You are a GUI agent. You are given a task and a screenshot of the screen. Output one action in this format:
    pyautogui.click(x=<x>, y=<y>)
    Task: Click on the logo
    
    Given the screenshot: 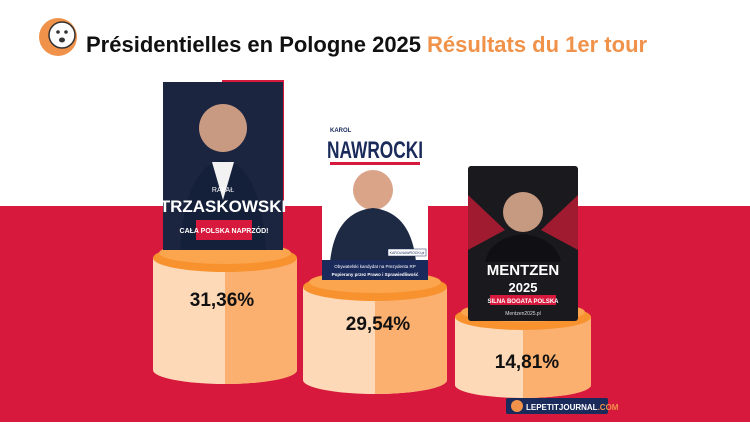 What is the action you would take?
    pyautogui.click(x=58, y=37)
    